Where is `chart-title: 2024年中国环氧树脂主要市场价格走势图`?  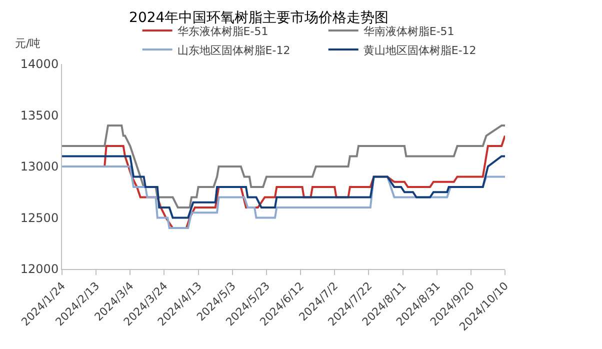
chart-title: 2024年中国环氧树脂主要市场价格走势图 is located at coordinates (259, 18).